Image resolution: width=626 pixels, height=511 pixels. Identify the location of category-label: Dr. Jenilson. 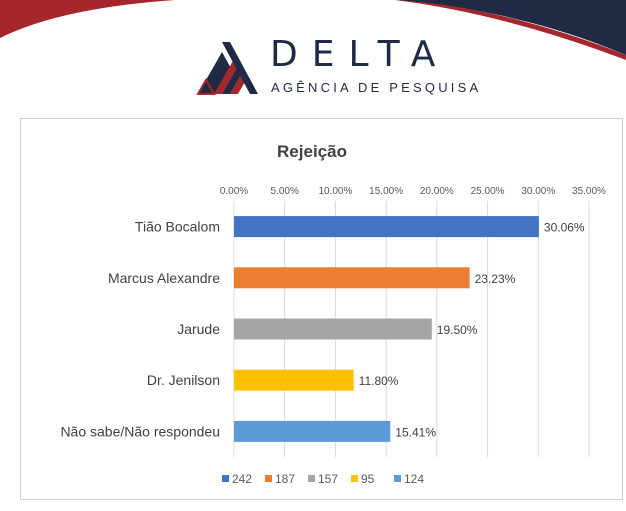
(183, 380).